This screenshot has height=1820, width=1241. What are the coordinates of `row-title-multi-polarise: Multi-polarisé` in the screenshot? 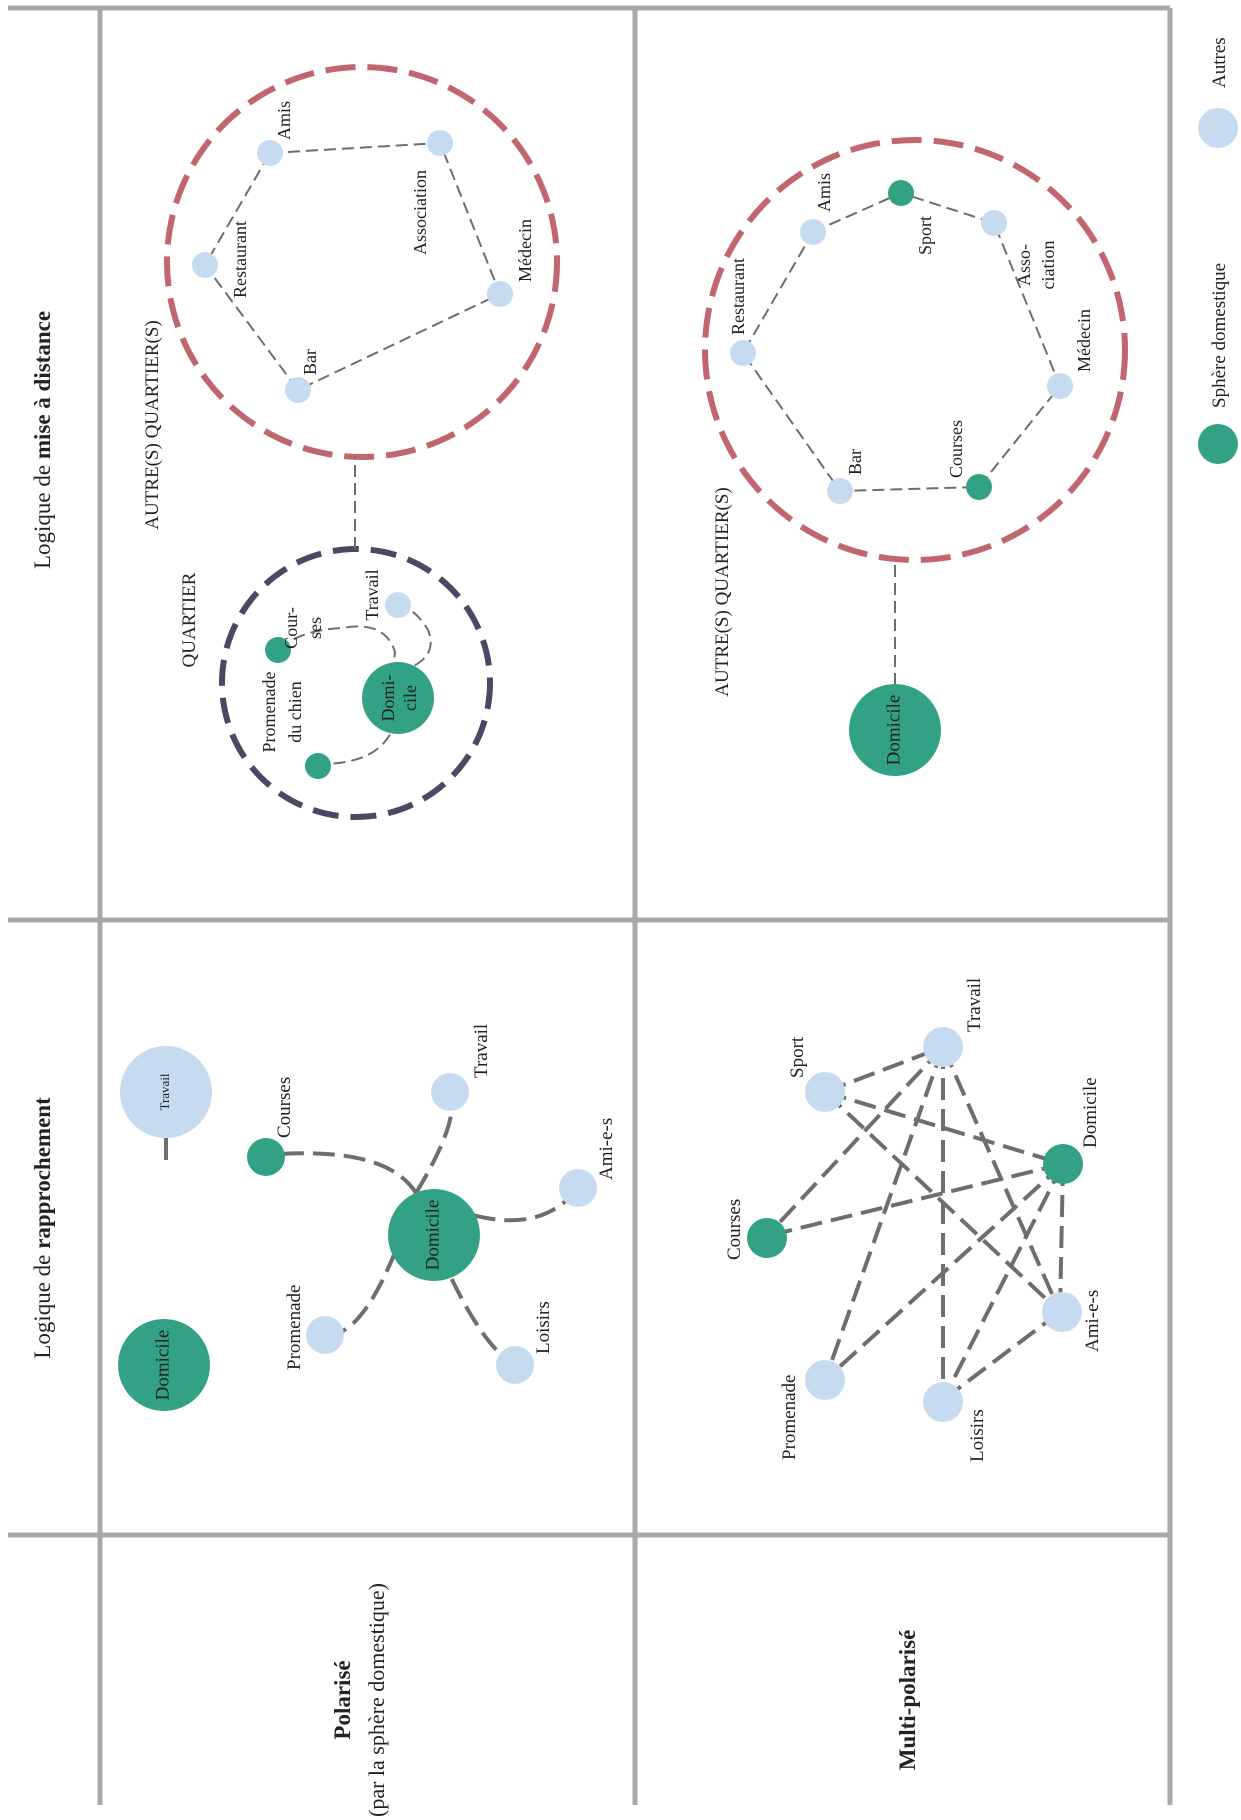 It's located at (907, 1700).